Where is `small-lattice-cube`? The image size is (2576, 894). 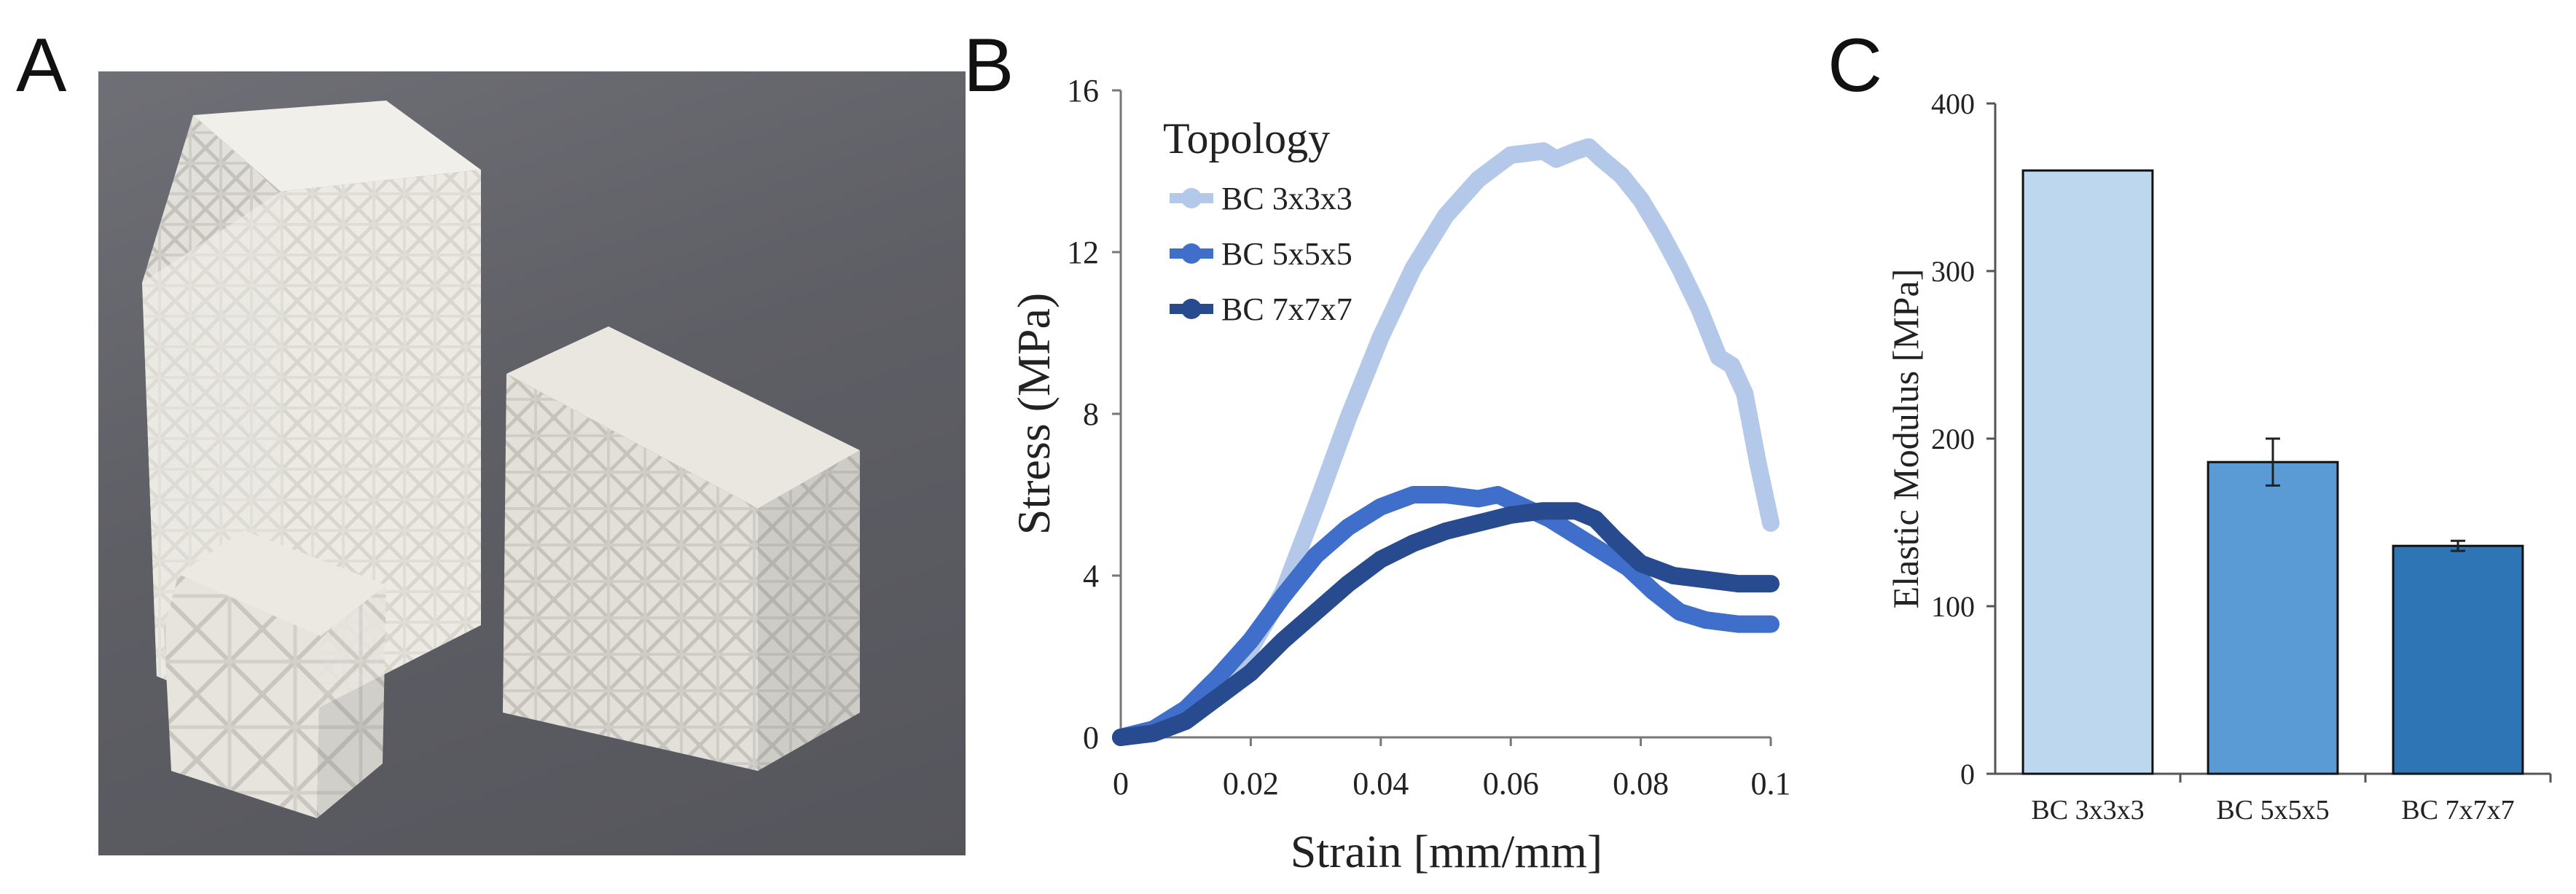
small-lattice-cube is located at coordinates (275, 674).